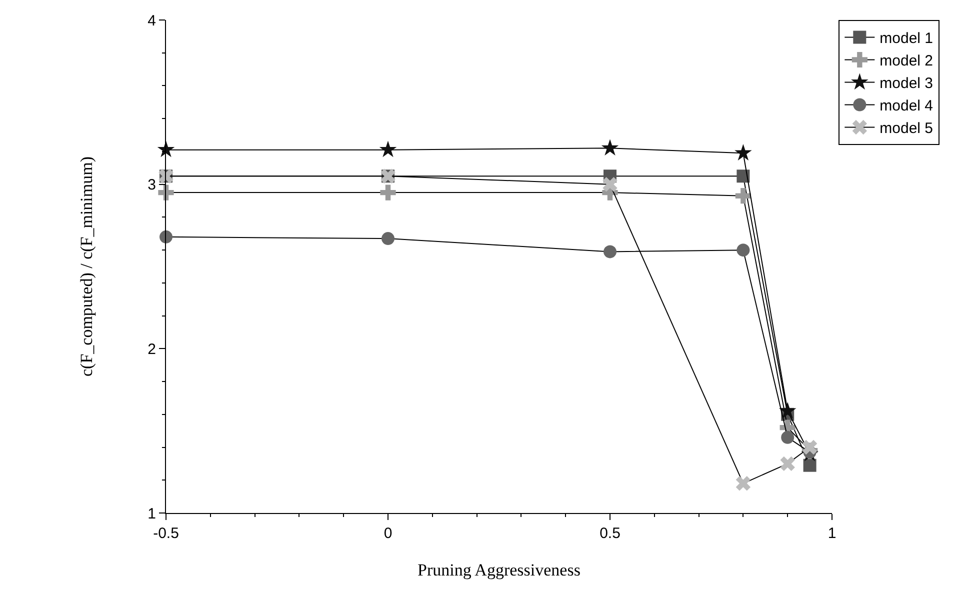 The height and width of the screenshot is (595, 980). I want to click on legend-label: model 5, so click(907, 129).